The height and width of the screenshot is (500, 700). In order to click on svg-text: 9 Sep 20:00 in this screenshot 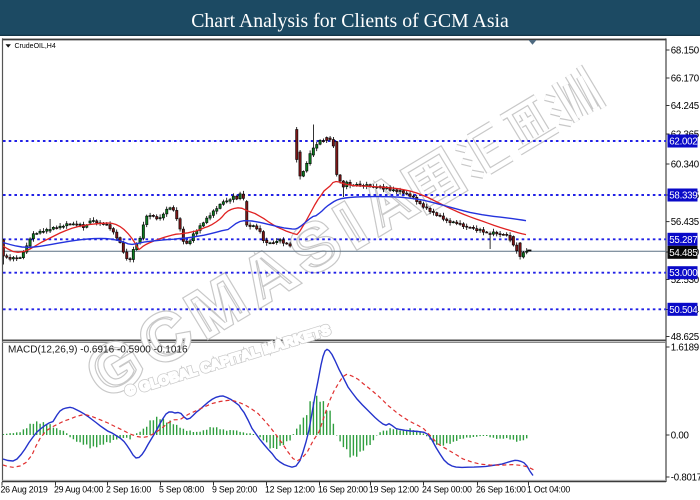, I will do `click(234, 490)`.